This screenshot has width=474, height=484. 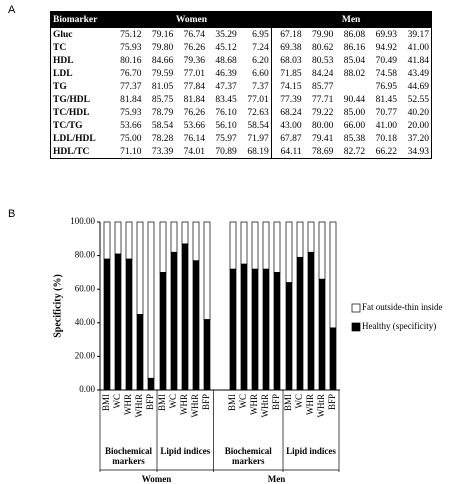 I want to click on table-cell: 79.59, so click(x=162, y=73).